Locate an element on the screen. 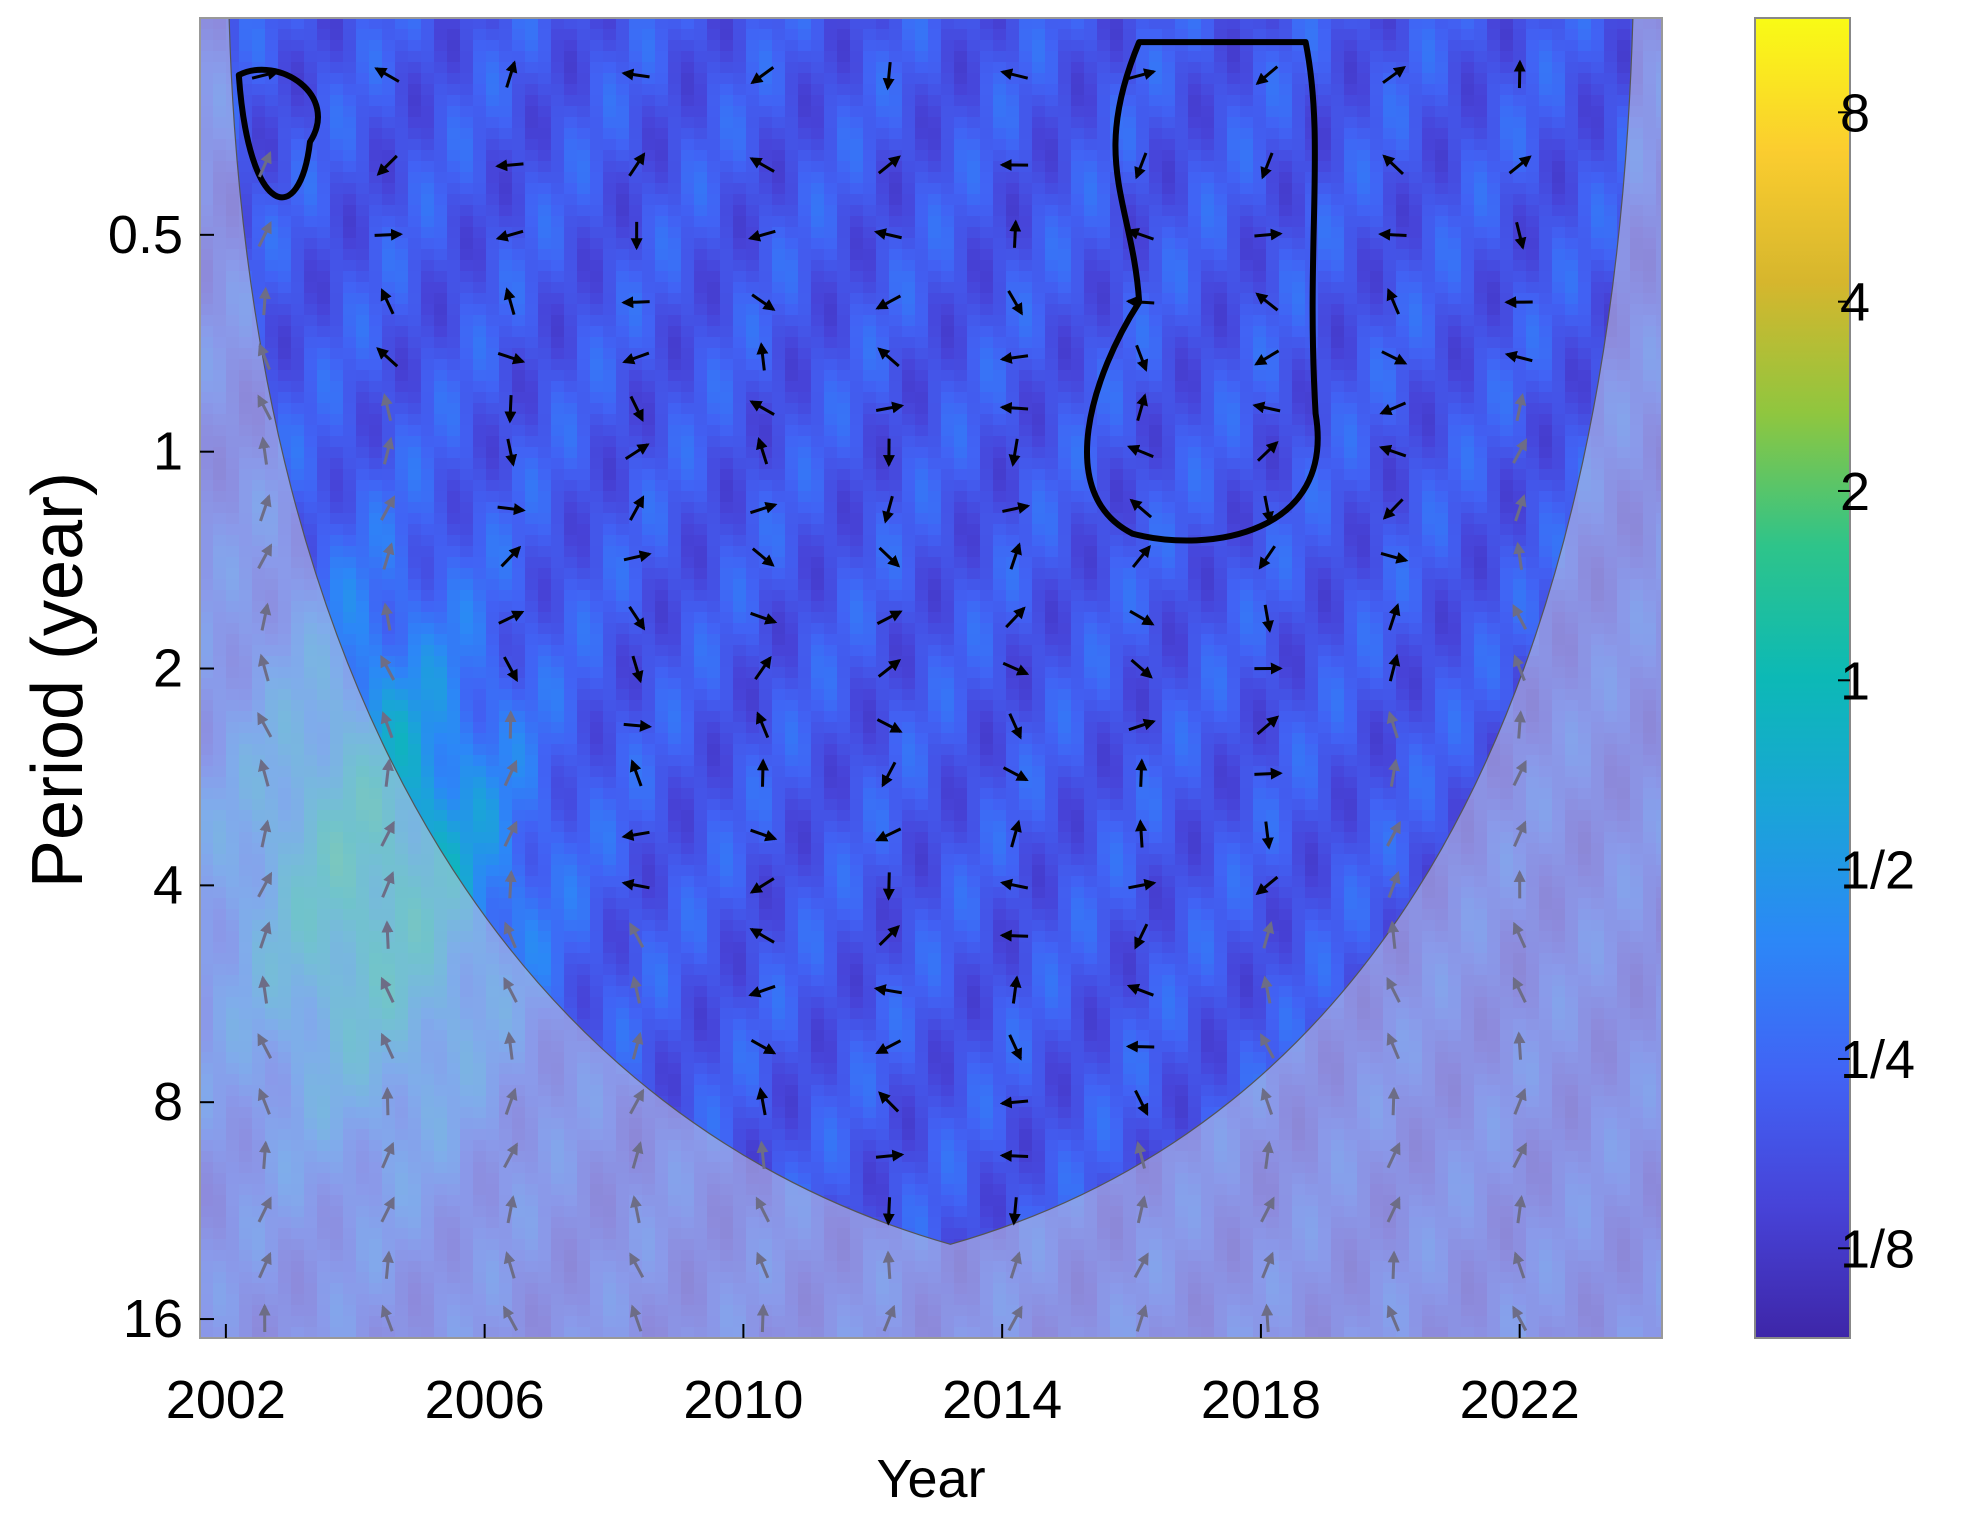  y-tick-label: 0.5 is located at coordinates (145, 235).